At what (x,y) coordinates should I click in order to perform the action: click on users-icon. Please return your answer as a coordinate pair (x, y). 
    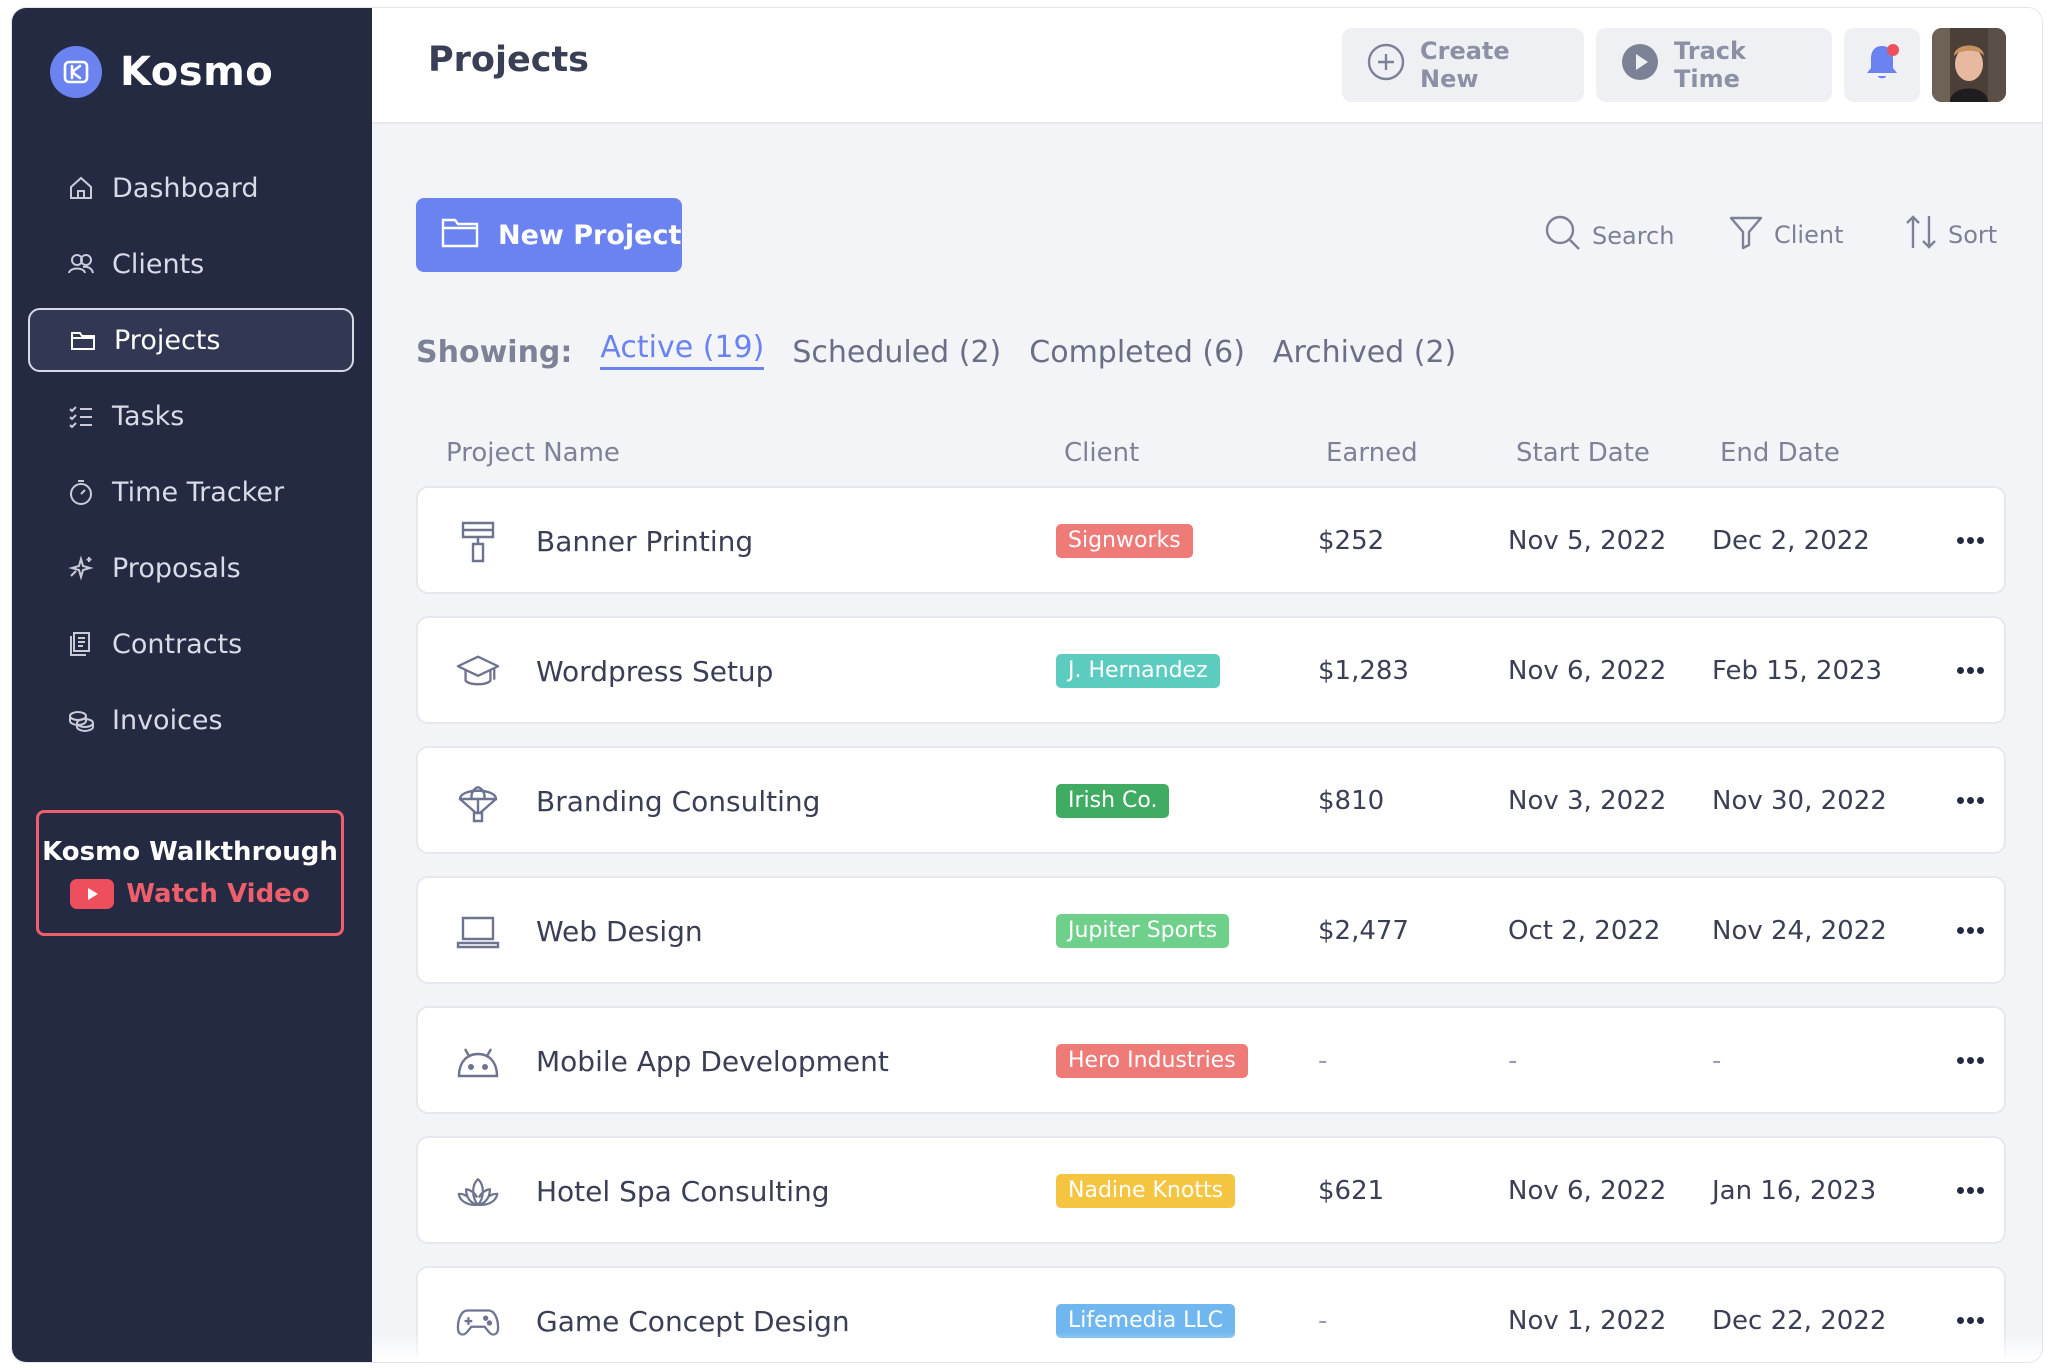
    Looking at the image, I should click on (81, 264).